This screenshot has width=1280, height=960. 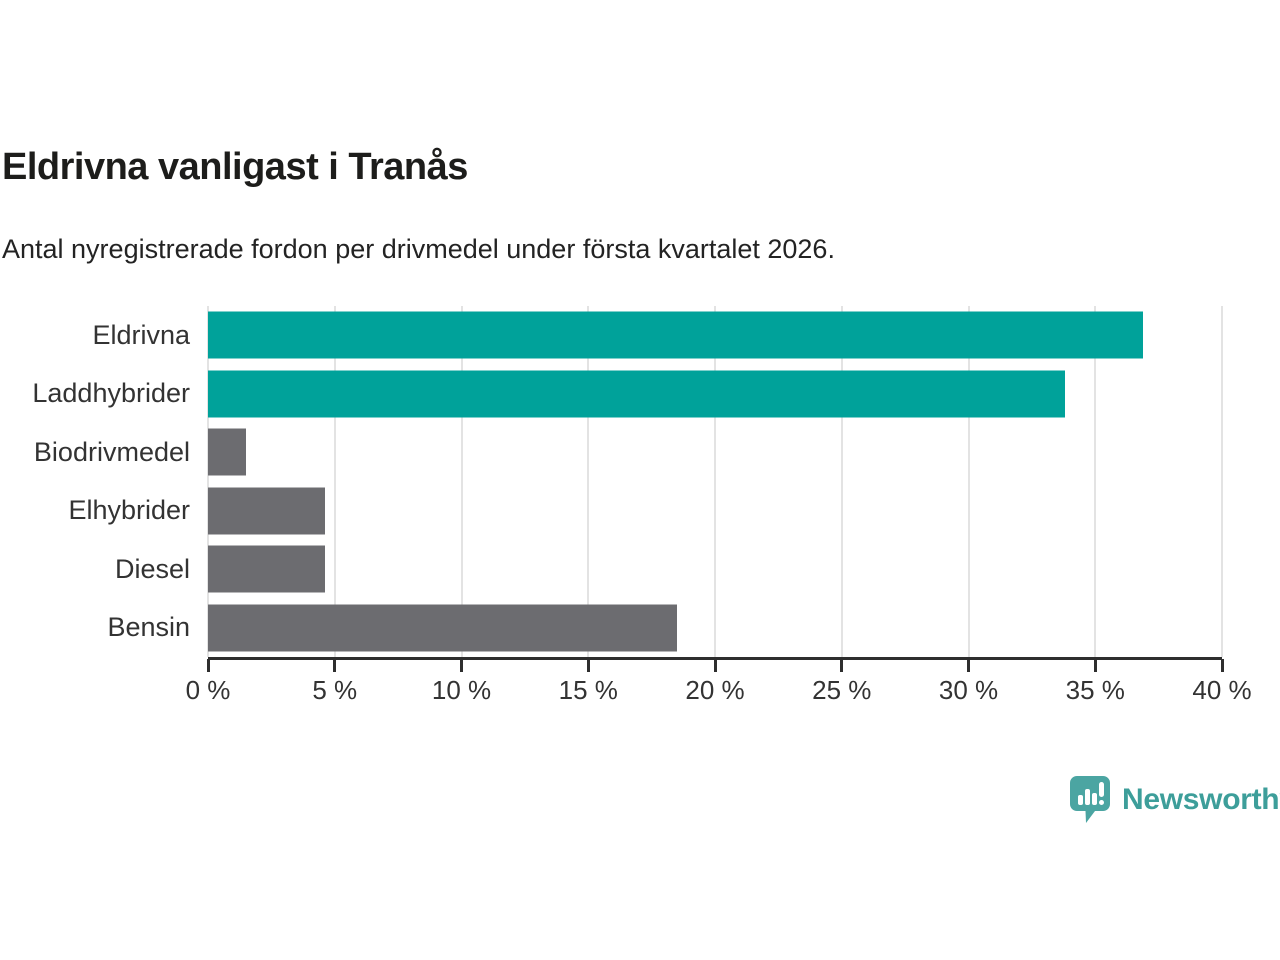 I want to click on category-label: Eldrivna, so click(x=141, y=334).